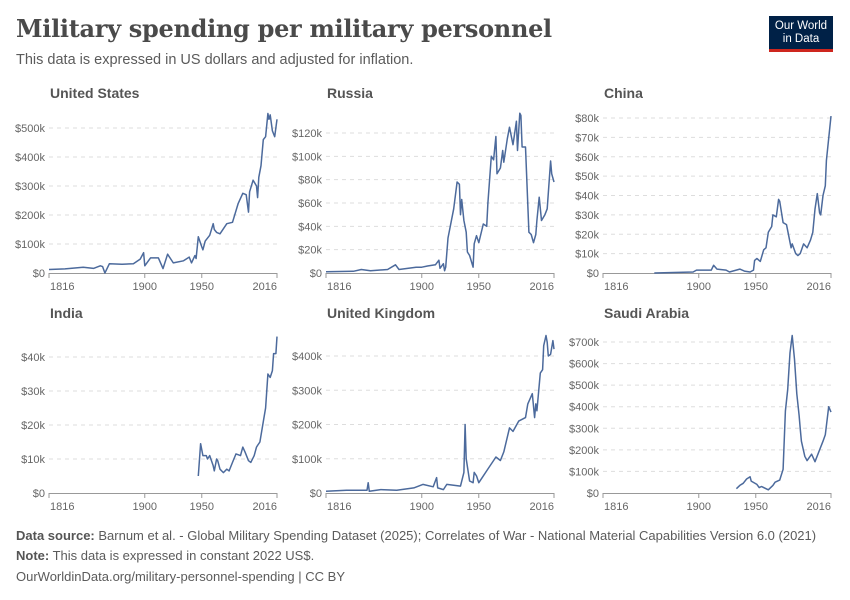 The height and width of the screenshot is (600, 850). What do you see at coordinates (33, 555) in the screenshot?
I see `note-label: Note:` at bounding box center [33, 555].